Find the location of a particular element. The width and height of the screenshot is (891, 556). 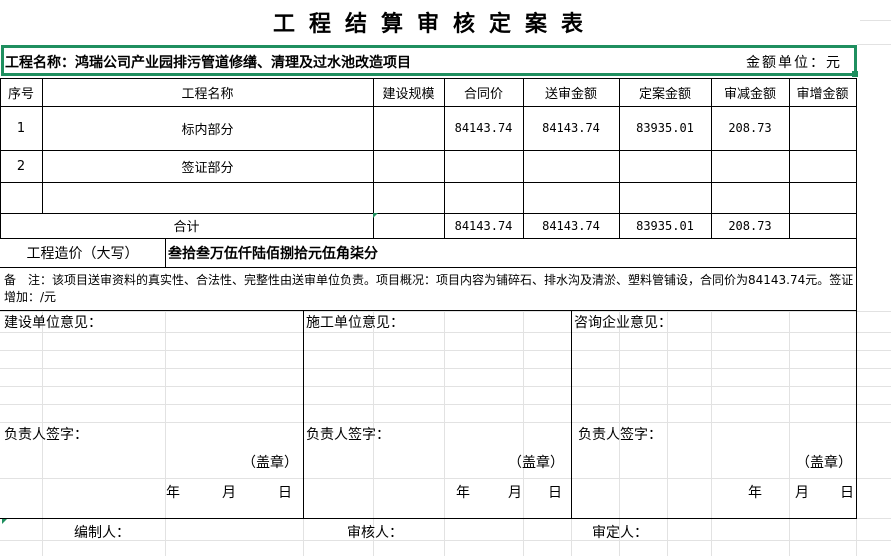

page-title: 工程结算审核定案表 is located at coordinates (434, 24).